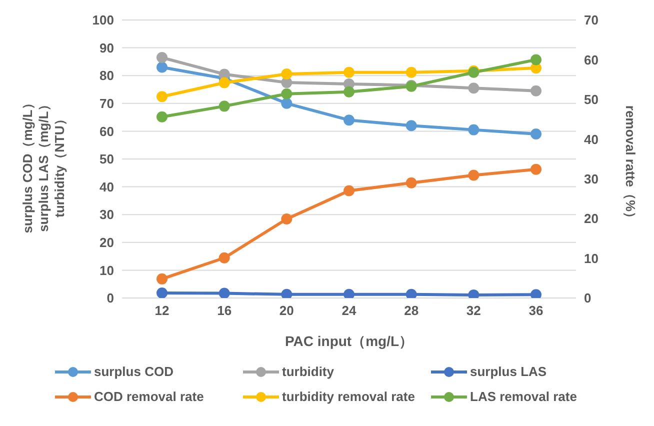 The width and height of the screenshot is (654, 426). What do you see at coordinates (110, 298) in the screenshot?
I see `y-tick-label: 0` at bounding box center [110, 298].